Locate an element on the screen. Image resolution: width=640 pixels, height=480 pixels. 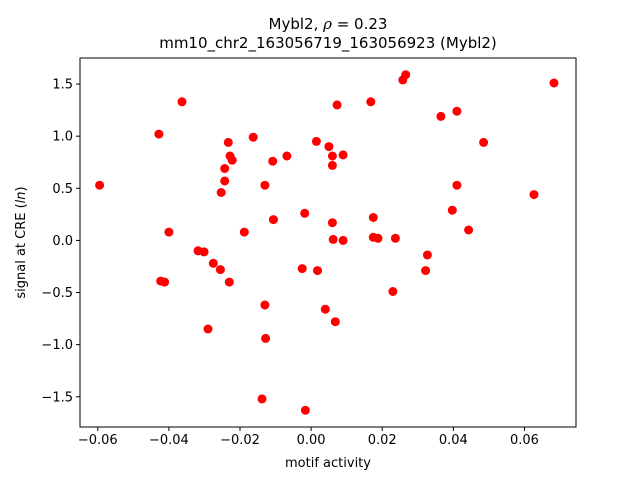
x-tick-label: −0.02 is located at coordinates (240, 440).